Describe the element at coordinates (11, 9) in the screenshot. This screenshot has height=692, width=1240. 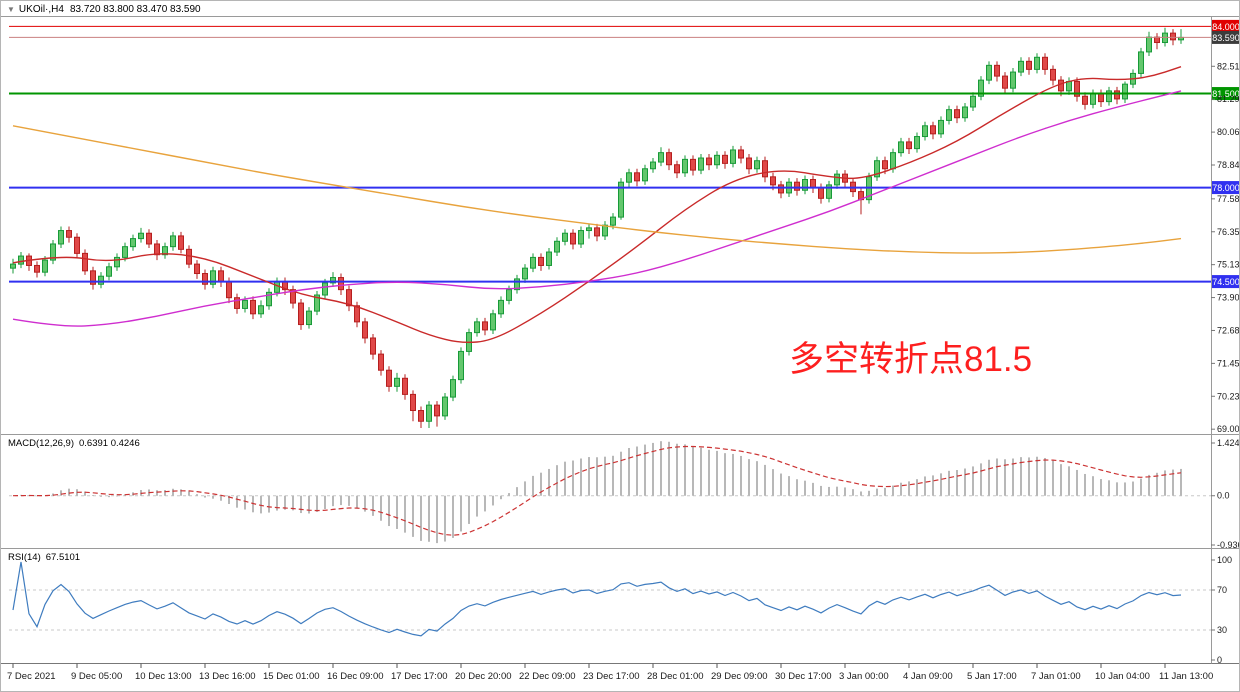
I see `chart-menu-arrow-icon: ▼` at that location.